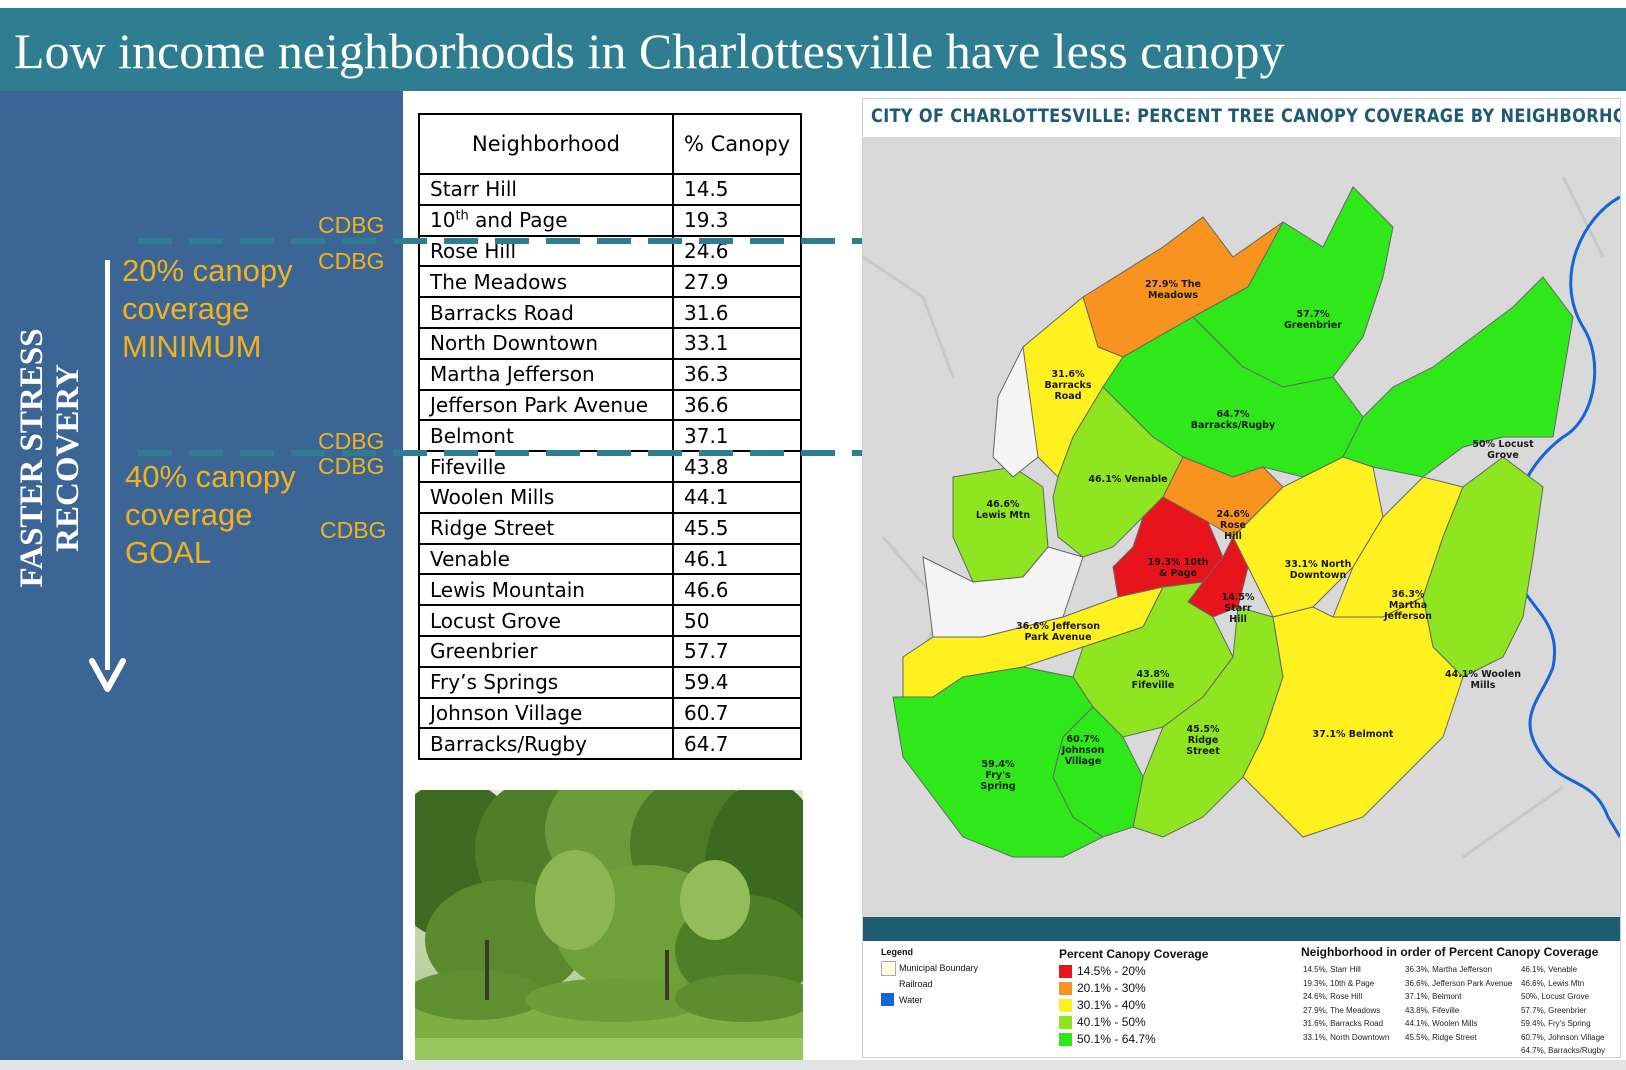 This screenshot has height=1070, width=1626. I want to click on goal-line1: 40% canopy, so click(210, 476).